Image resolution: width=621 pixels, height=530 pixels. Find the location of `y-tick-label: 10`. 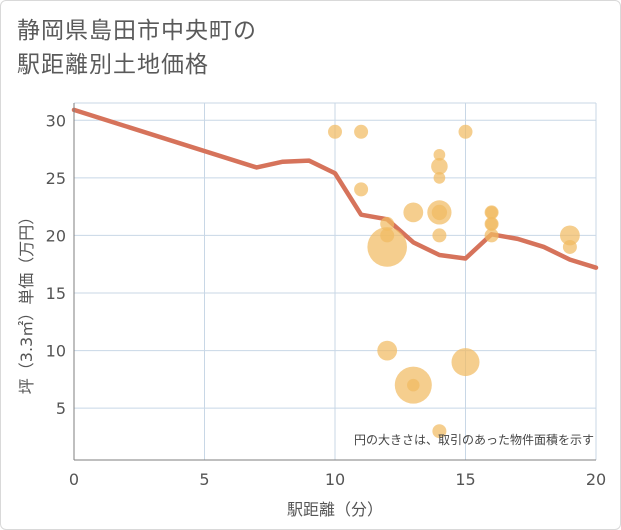

y-tick-label: 10 is located at coordinates (56, 351).